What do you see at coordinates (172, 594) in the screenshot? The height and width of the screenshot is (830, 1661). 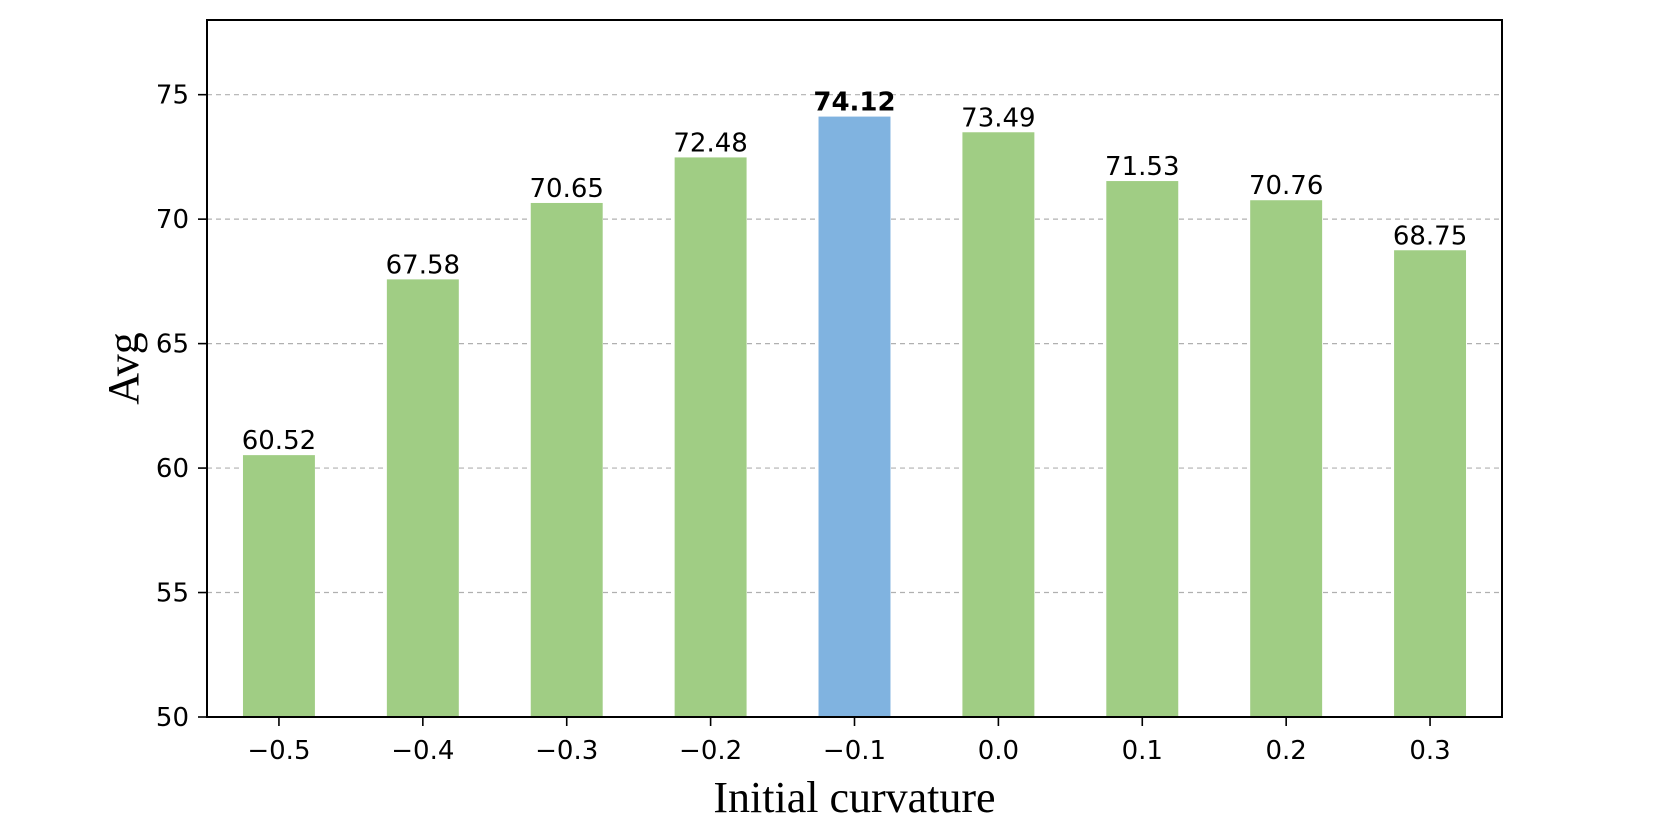 I see `y-tick-label: 55` at bounding box center [172, 594].